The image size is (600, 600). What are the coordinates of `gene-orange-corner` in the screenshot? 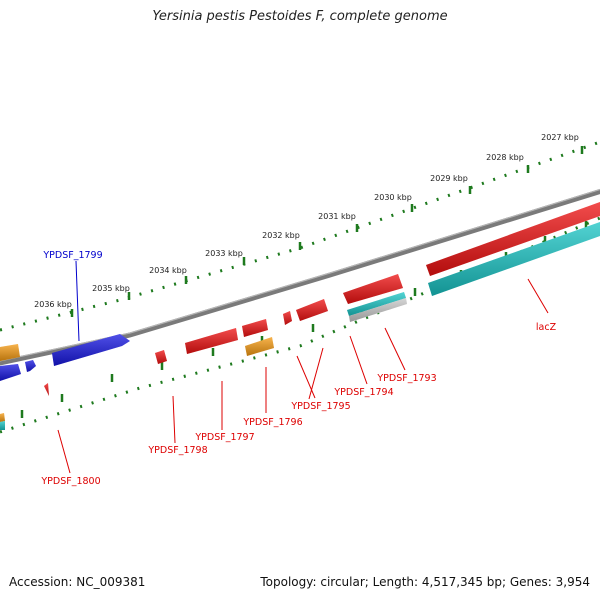 It's located at (2, 417).